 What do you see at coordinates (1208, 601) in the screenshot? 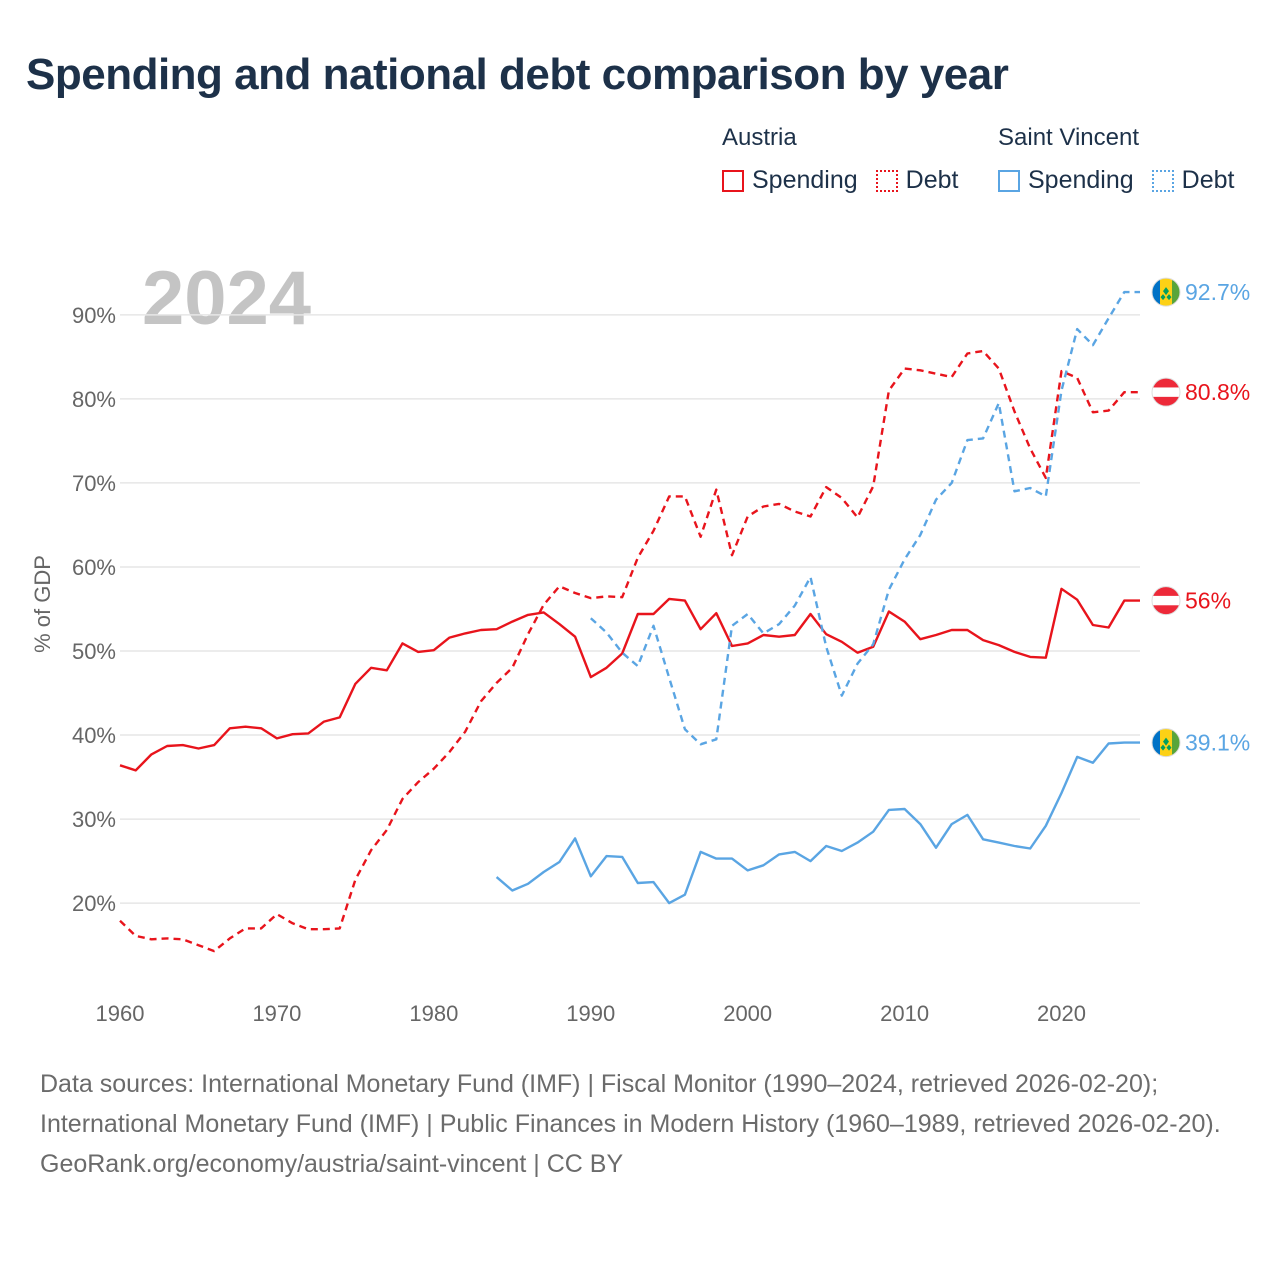
I see `end-value-label: 56%` at bounding box center [1208, 601].